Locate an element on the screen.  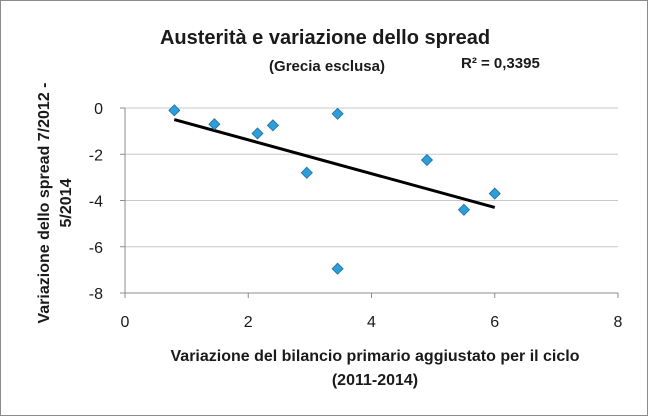
x-tick-labels: 0 2 4 6 8 is located at coordinates (372, 322).